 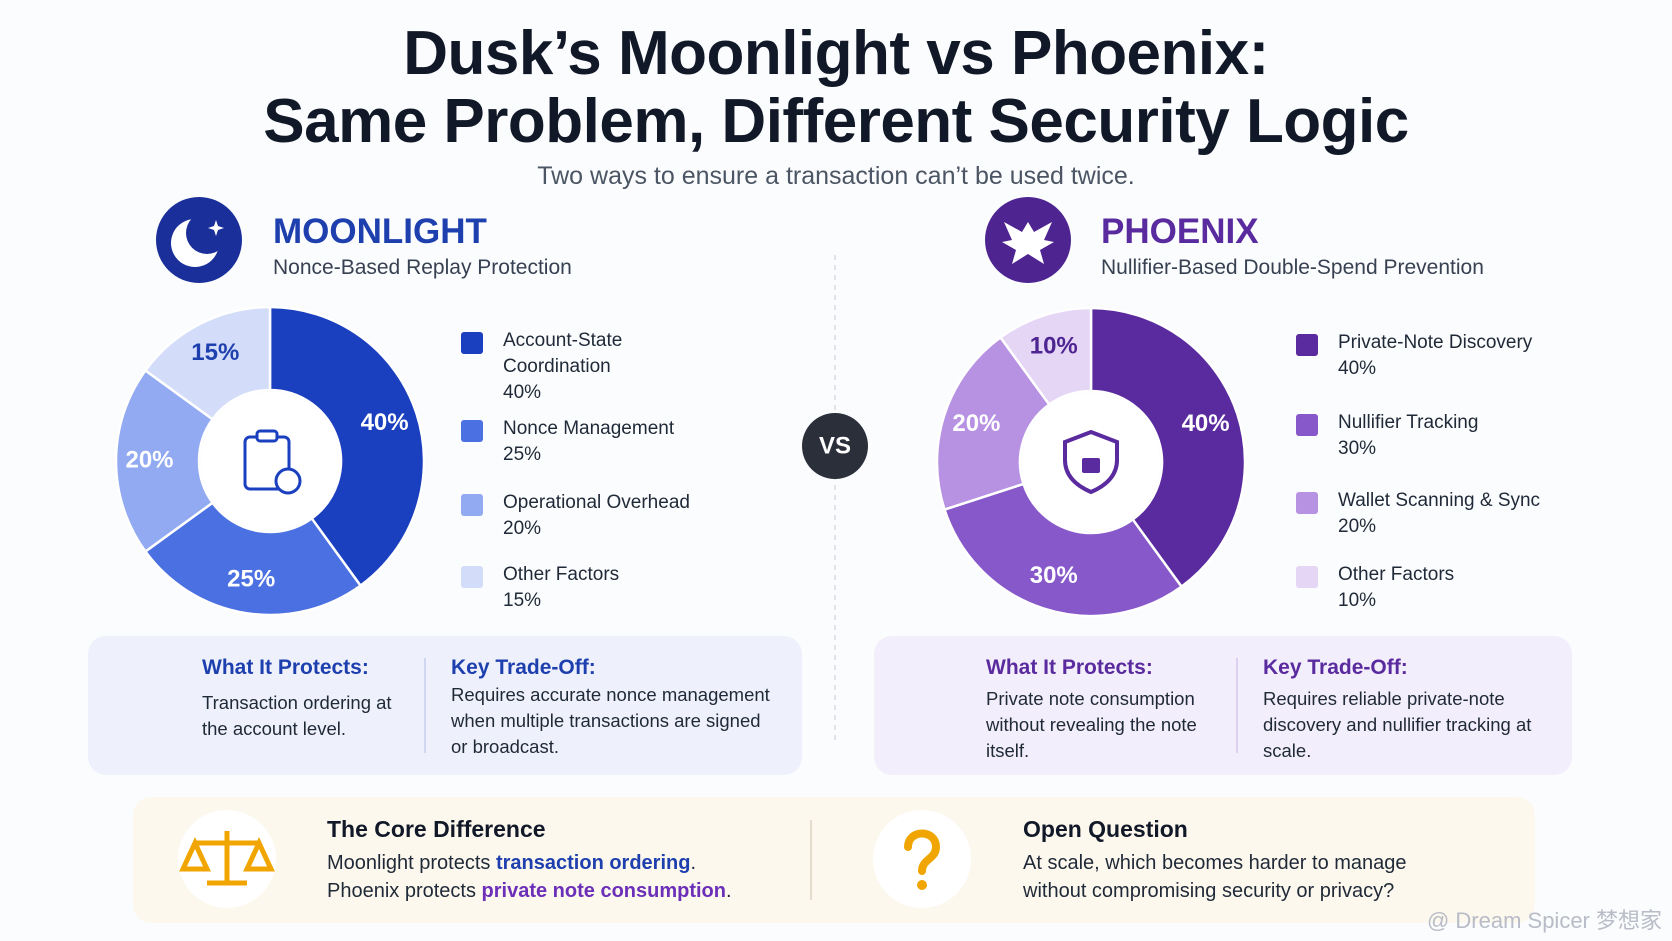 I want to click on legend-value: 30%, so click(x=1357, y=448).